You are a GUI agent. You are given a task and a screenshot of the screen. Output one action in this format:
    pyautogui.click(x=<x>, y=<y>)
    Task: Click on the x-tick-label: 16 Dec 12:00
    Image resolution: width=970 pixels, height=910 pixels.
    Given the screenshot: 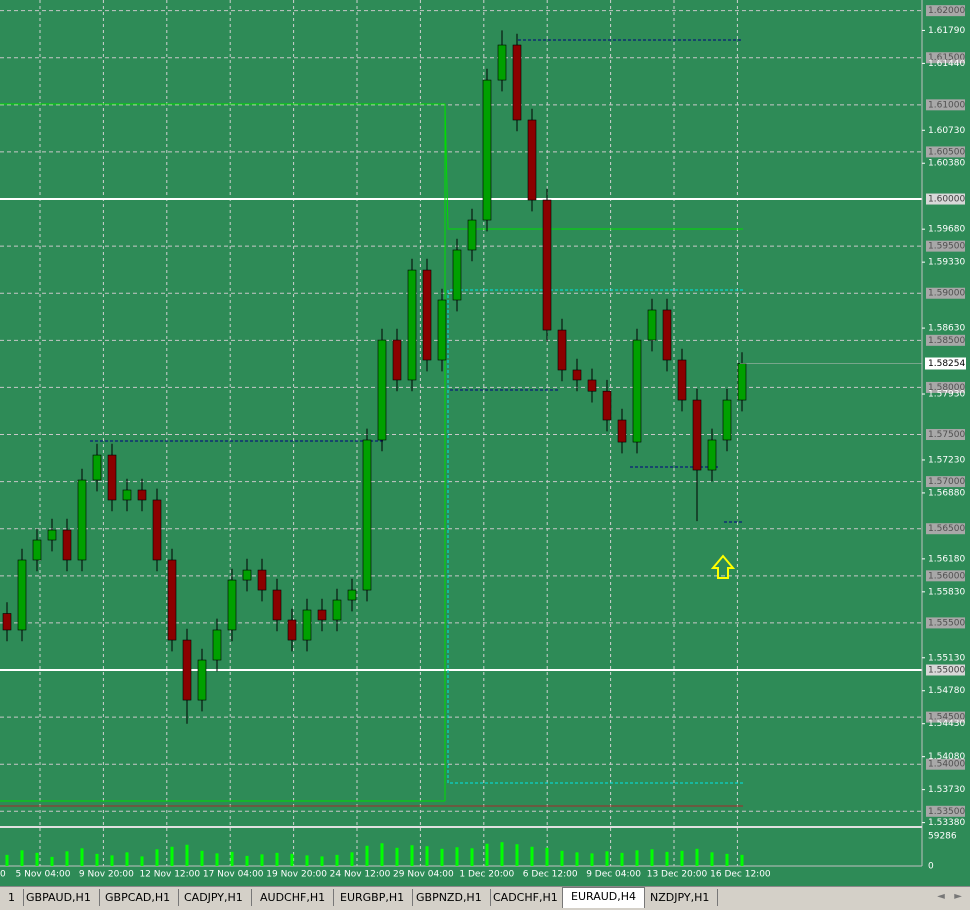 What is the action you would take?
    pyautogui.click(x=740, y=875)
    